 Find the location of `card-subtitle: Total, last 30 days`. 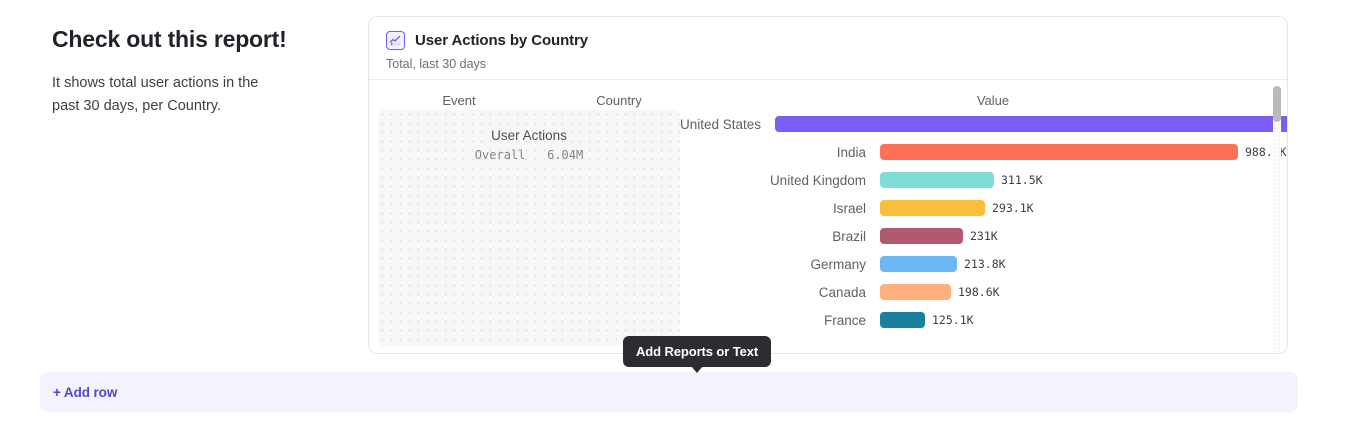

card-subtitle: Total, last 30 days is located at coordinates (436, 64).